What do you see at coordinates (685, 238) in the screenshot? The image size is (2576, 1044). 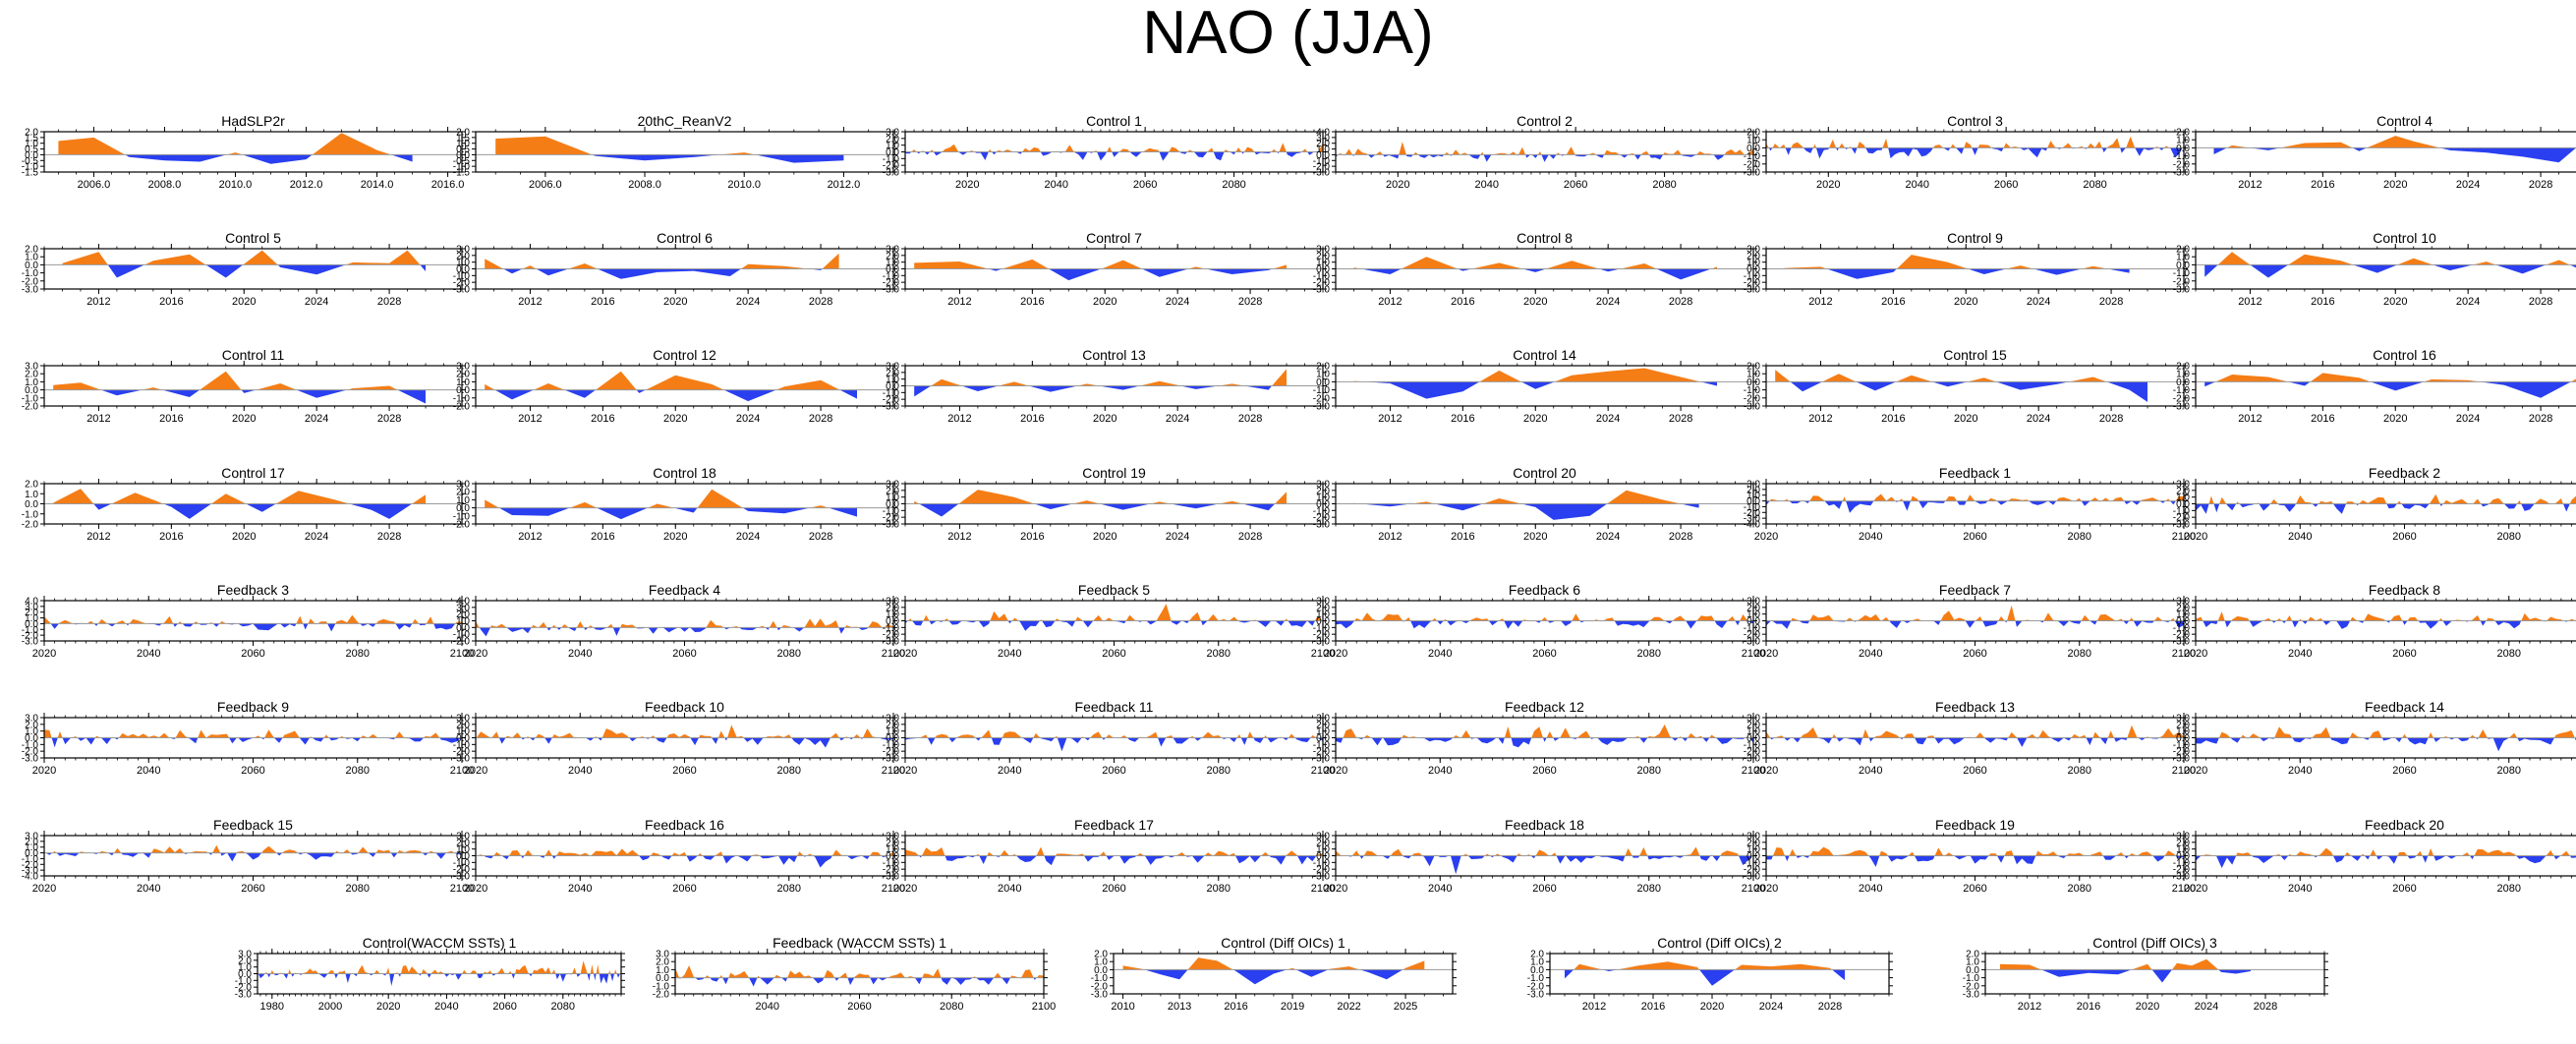 I see `panel-title: Control 6` at bounding box center [685, 238].